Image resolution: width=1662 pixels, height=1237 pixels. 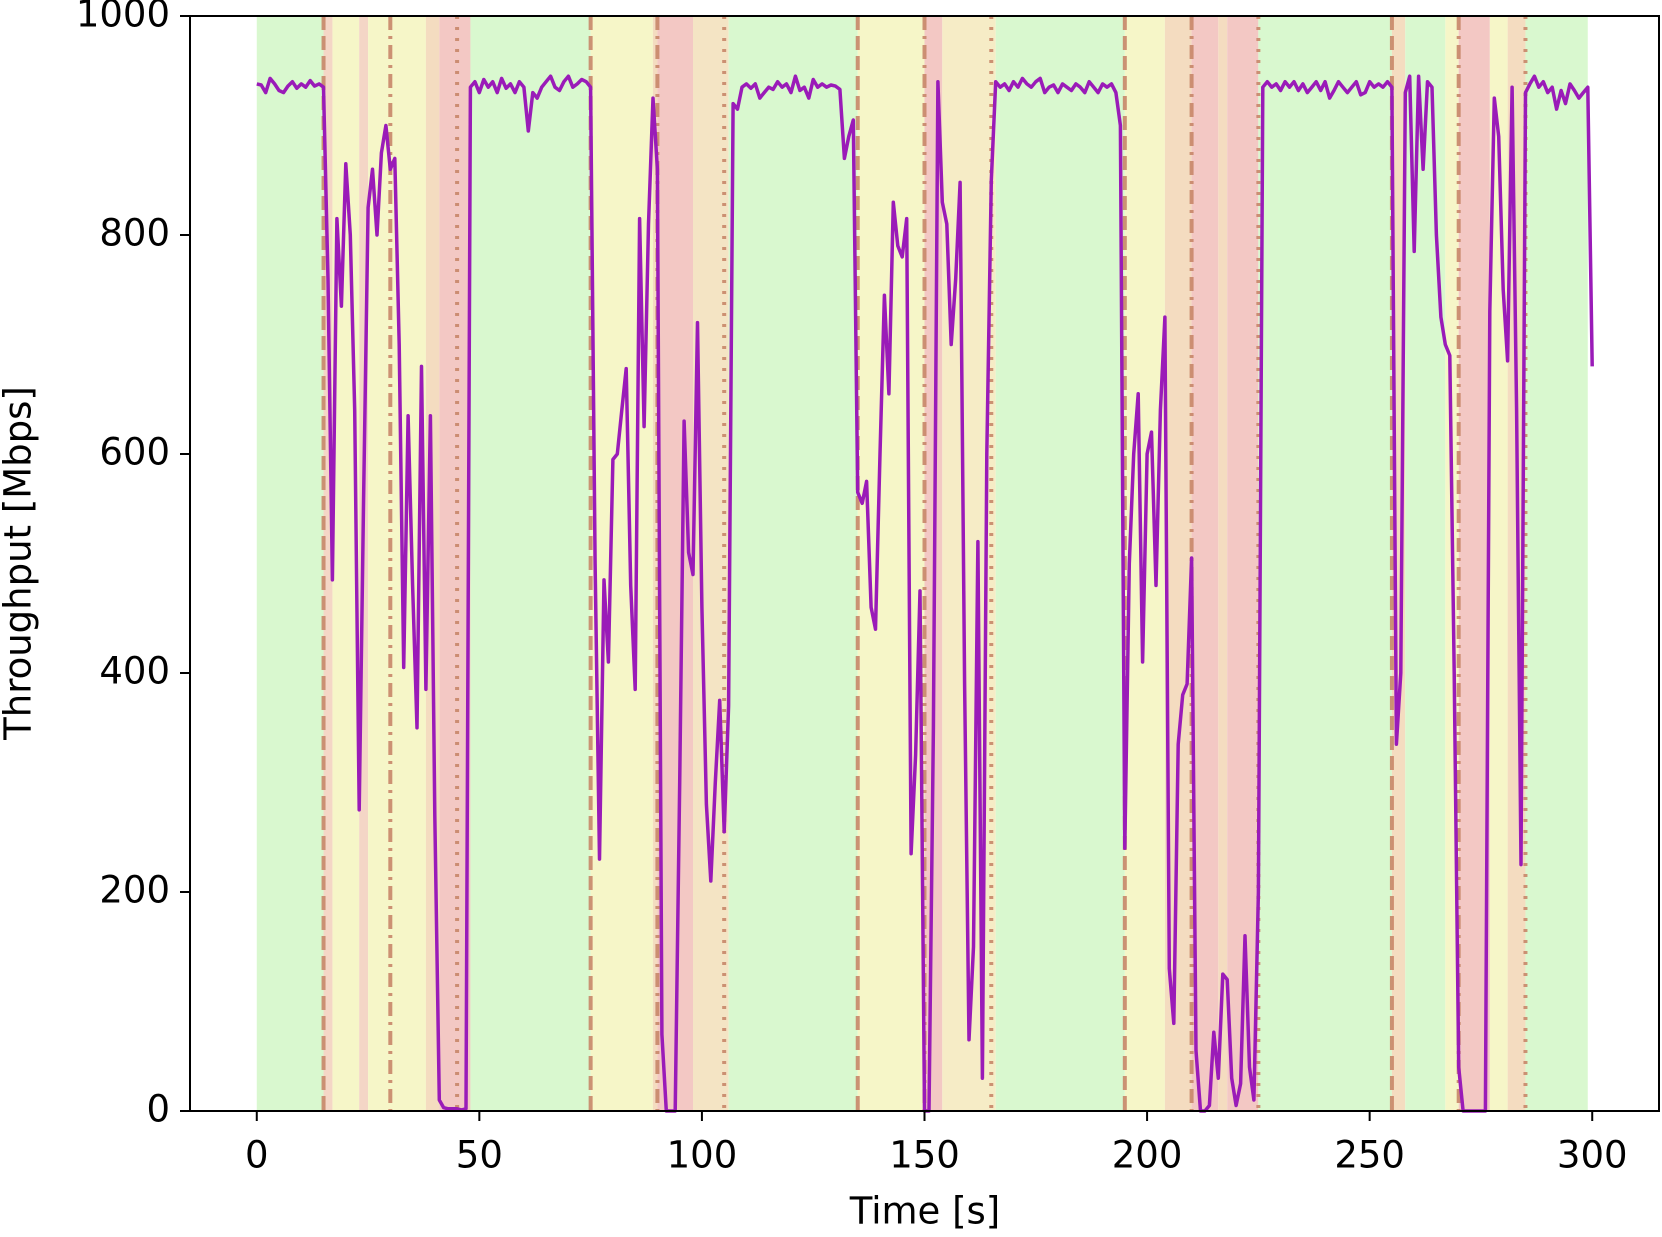 What do you see at coordinates (702, 1155) in the screenshot?
I see `x-tick-label: 100` at bounding box center [702, 1155].